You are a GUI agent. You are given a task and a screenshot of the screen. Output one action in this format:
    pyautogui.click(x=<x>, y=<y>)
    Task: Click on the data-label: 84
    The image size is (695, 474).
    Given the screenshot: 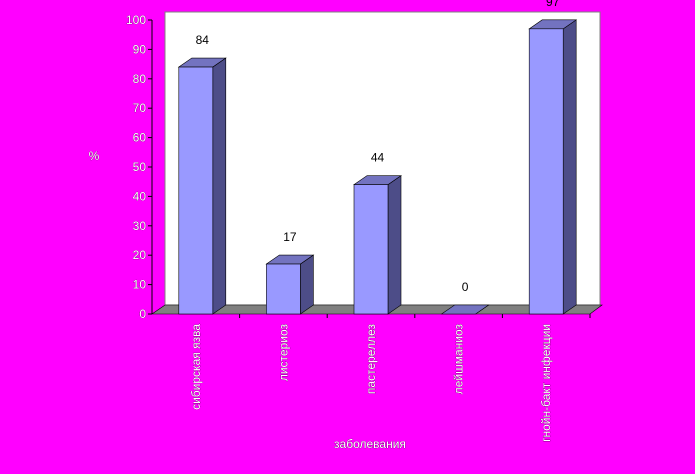 What is the action you would take?
    pyautogui.click(x=203, y=40)
    